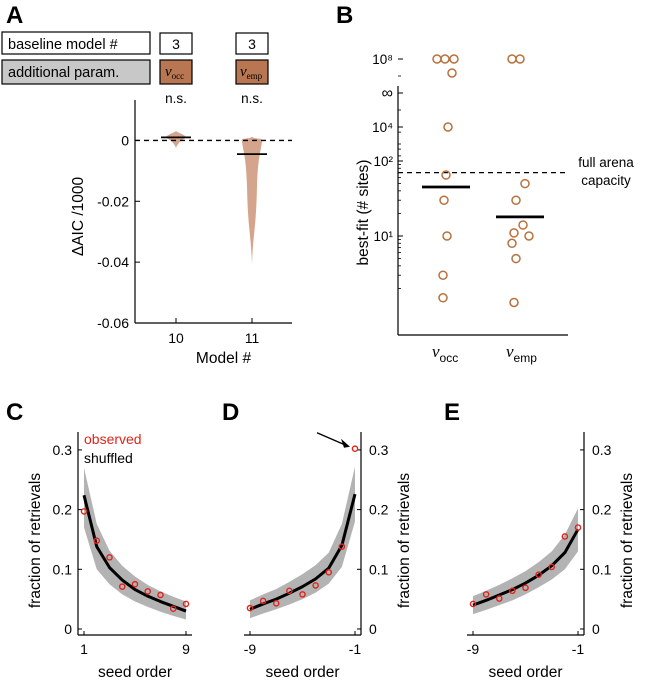 This screenshot has height=687, width=658. I want to click on legend-shuffled: shuffled, so click(108, 458).